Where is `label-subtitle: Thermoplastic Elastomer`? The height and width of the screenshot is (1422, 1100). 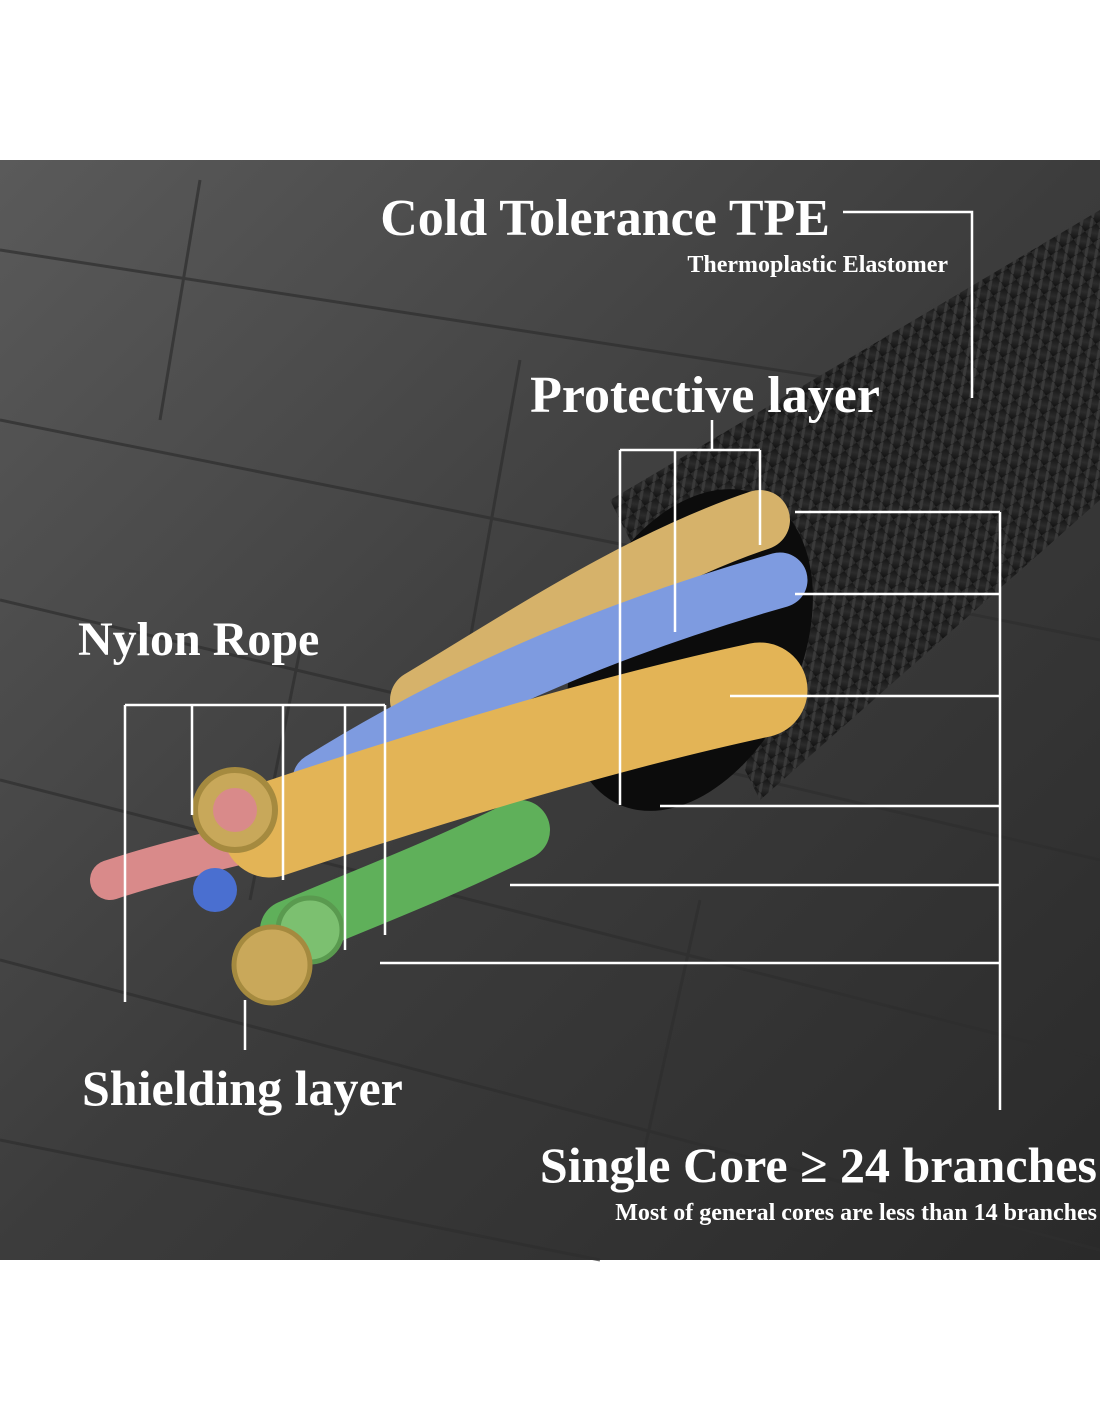
label-subtitle: Thermoplastic Elastomer is located at coordinates (817, 265).